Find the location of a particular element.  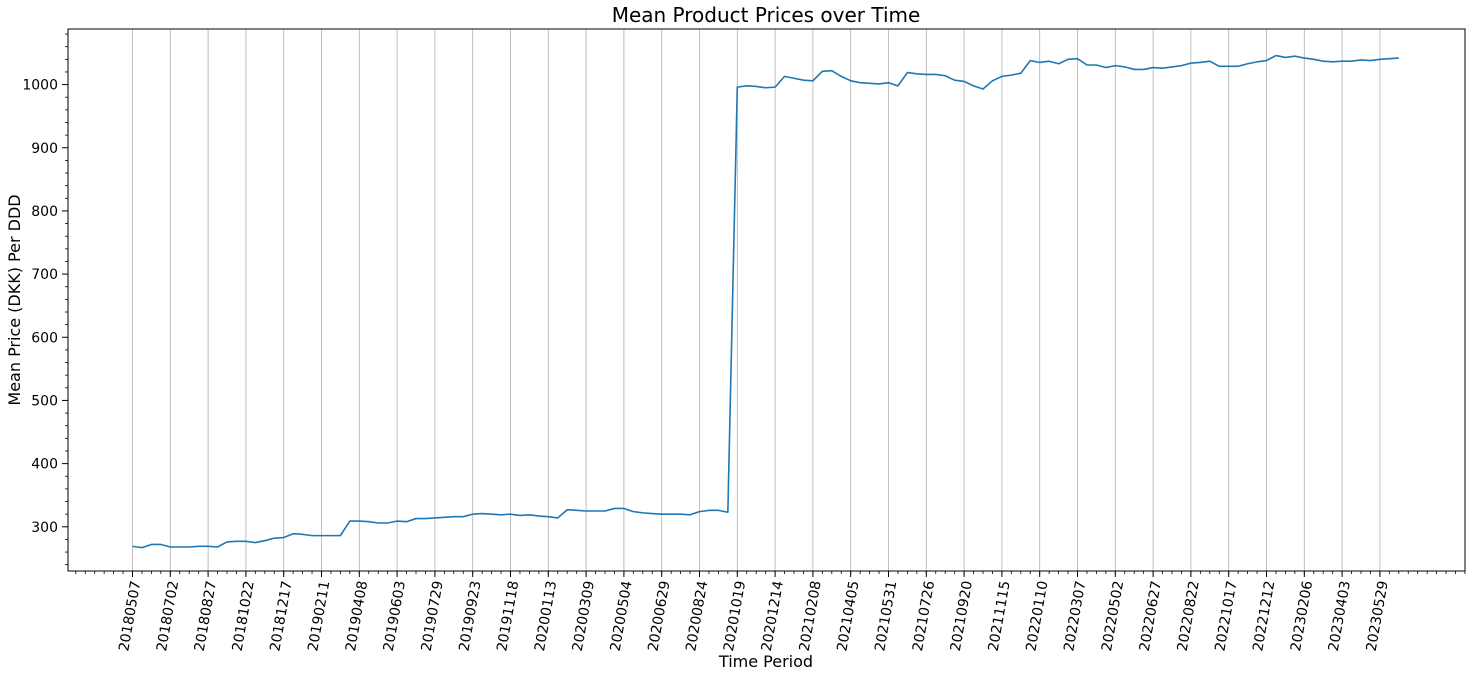

x-tick-label: 20200309 is located at coordinates (584, 616).